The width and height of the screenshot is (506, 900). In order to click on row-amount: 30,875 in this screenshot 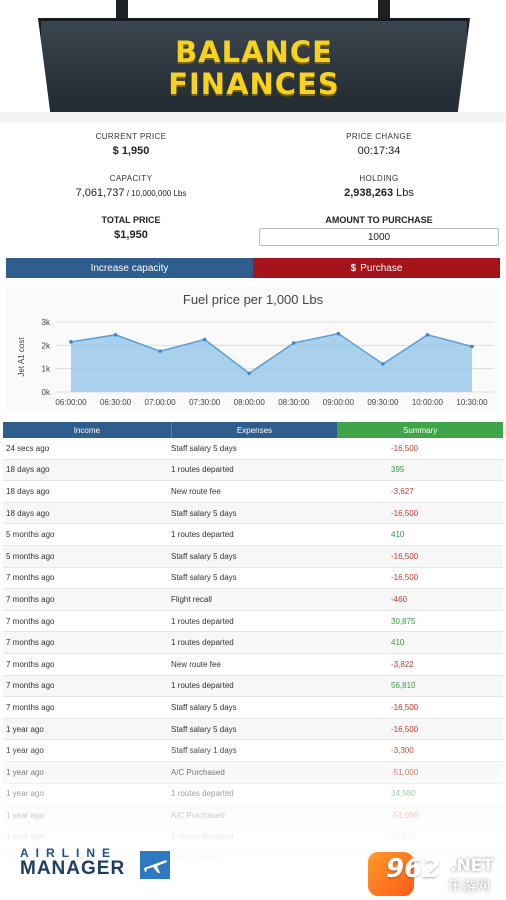, I will do `click(403, 621)`.